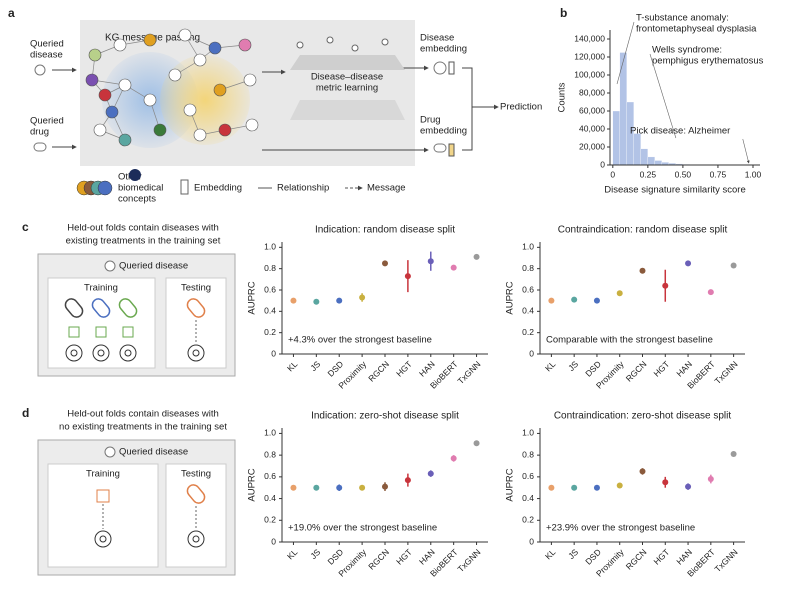 The width and height of the screenshot is (790, 591). Describe the element at coordinates (385, 230) in the screenshot. I see `chart-title: Indication: random disease split` at that location.